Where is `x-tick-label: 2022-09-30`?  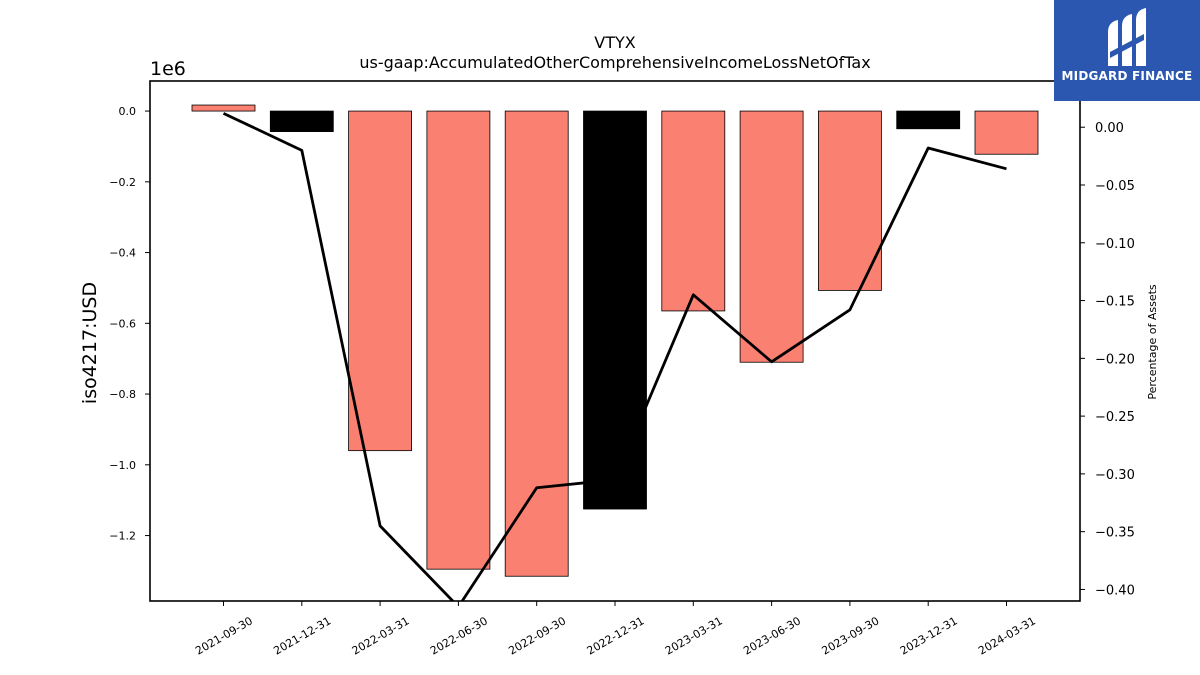 x-tick-label: 2022-09-30 is located at coordinates (537, 635).